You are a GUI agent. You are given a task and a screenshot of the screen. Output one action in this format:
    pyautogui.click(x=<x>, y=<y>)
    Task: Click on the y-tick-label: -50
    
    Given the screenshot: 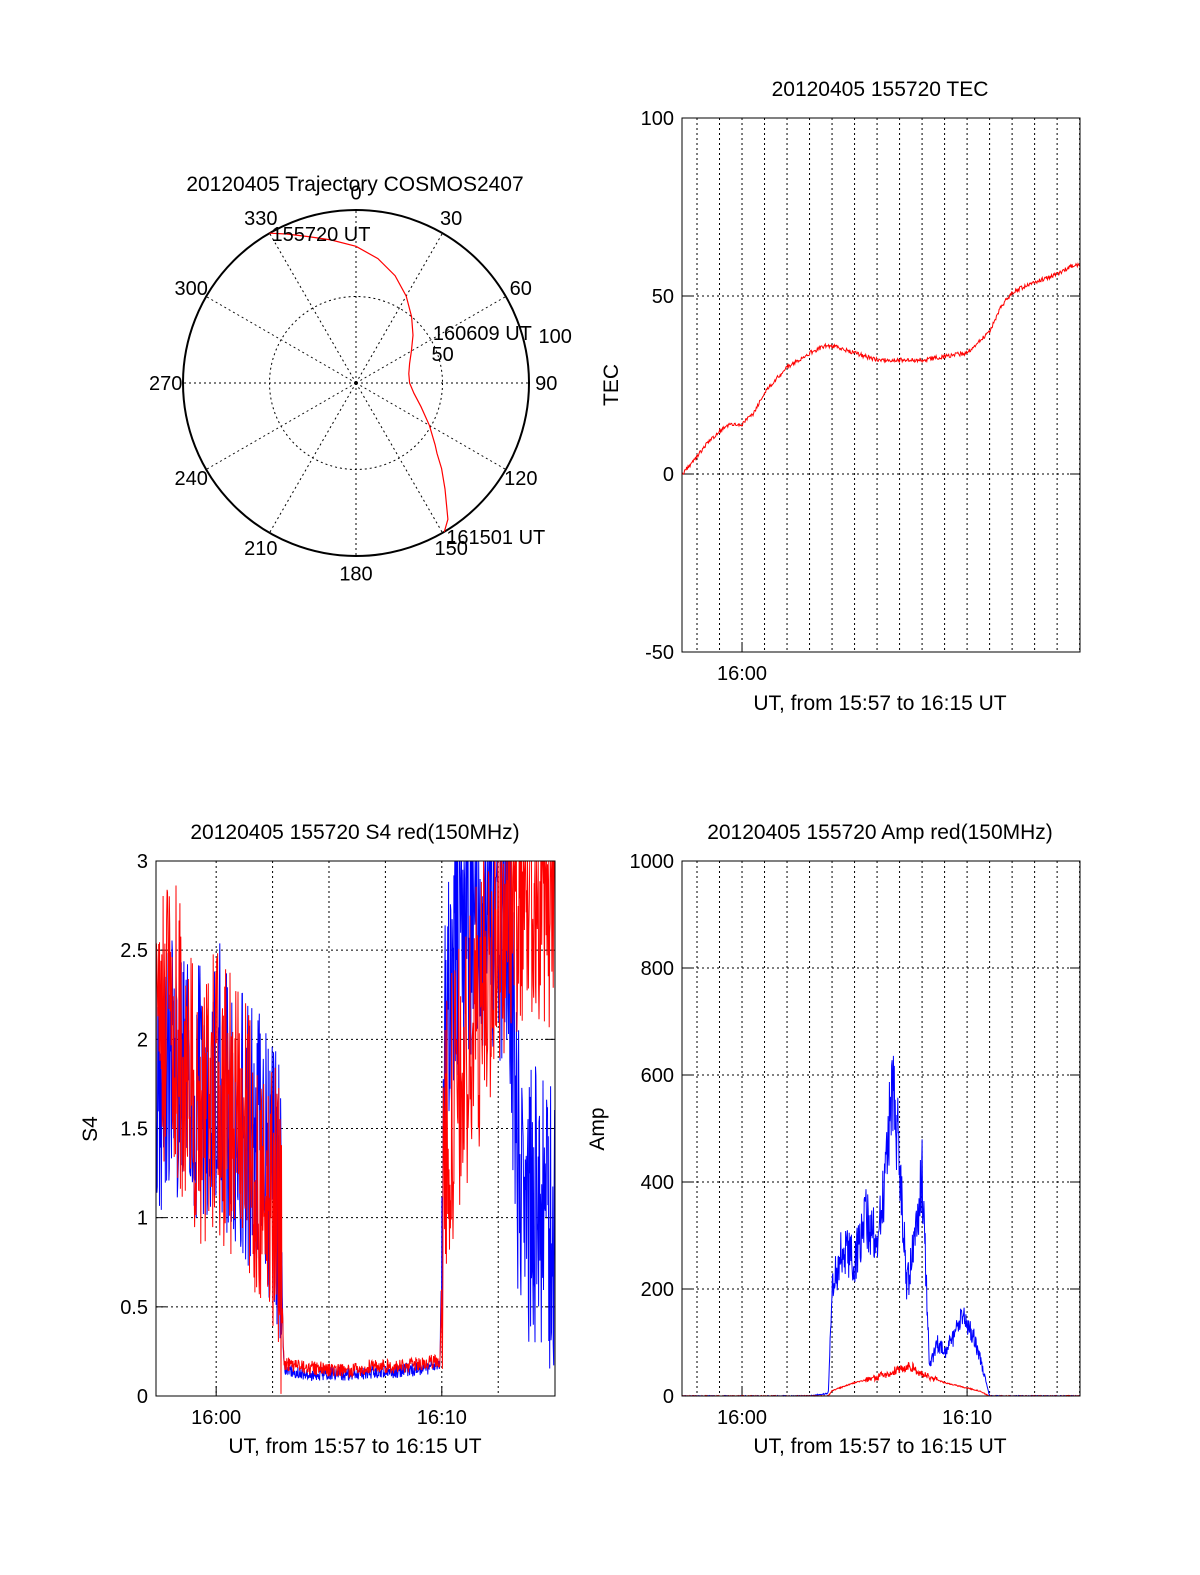 What is the action you would take?
    pyautogui.click(x=659, y=653)
    